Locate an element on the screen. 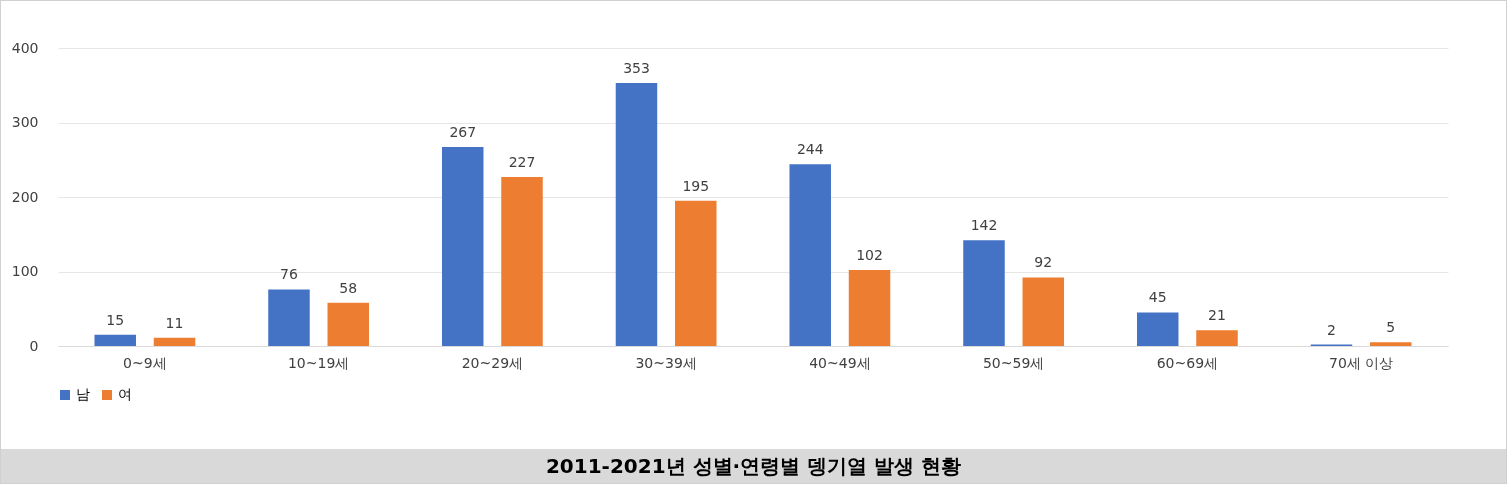  y-tick-label: 0 is located at coordinates (34, 345).